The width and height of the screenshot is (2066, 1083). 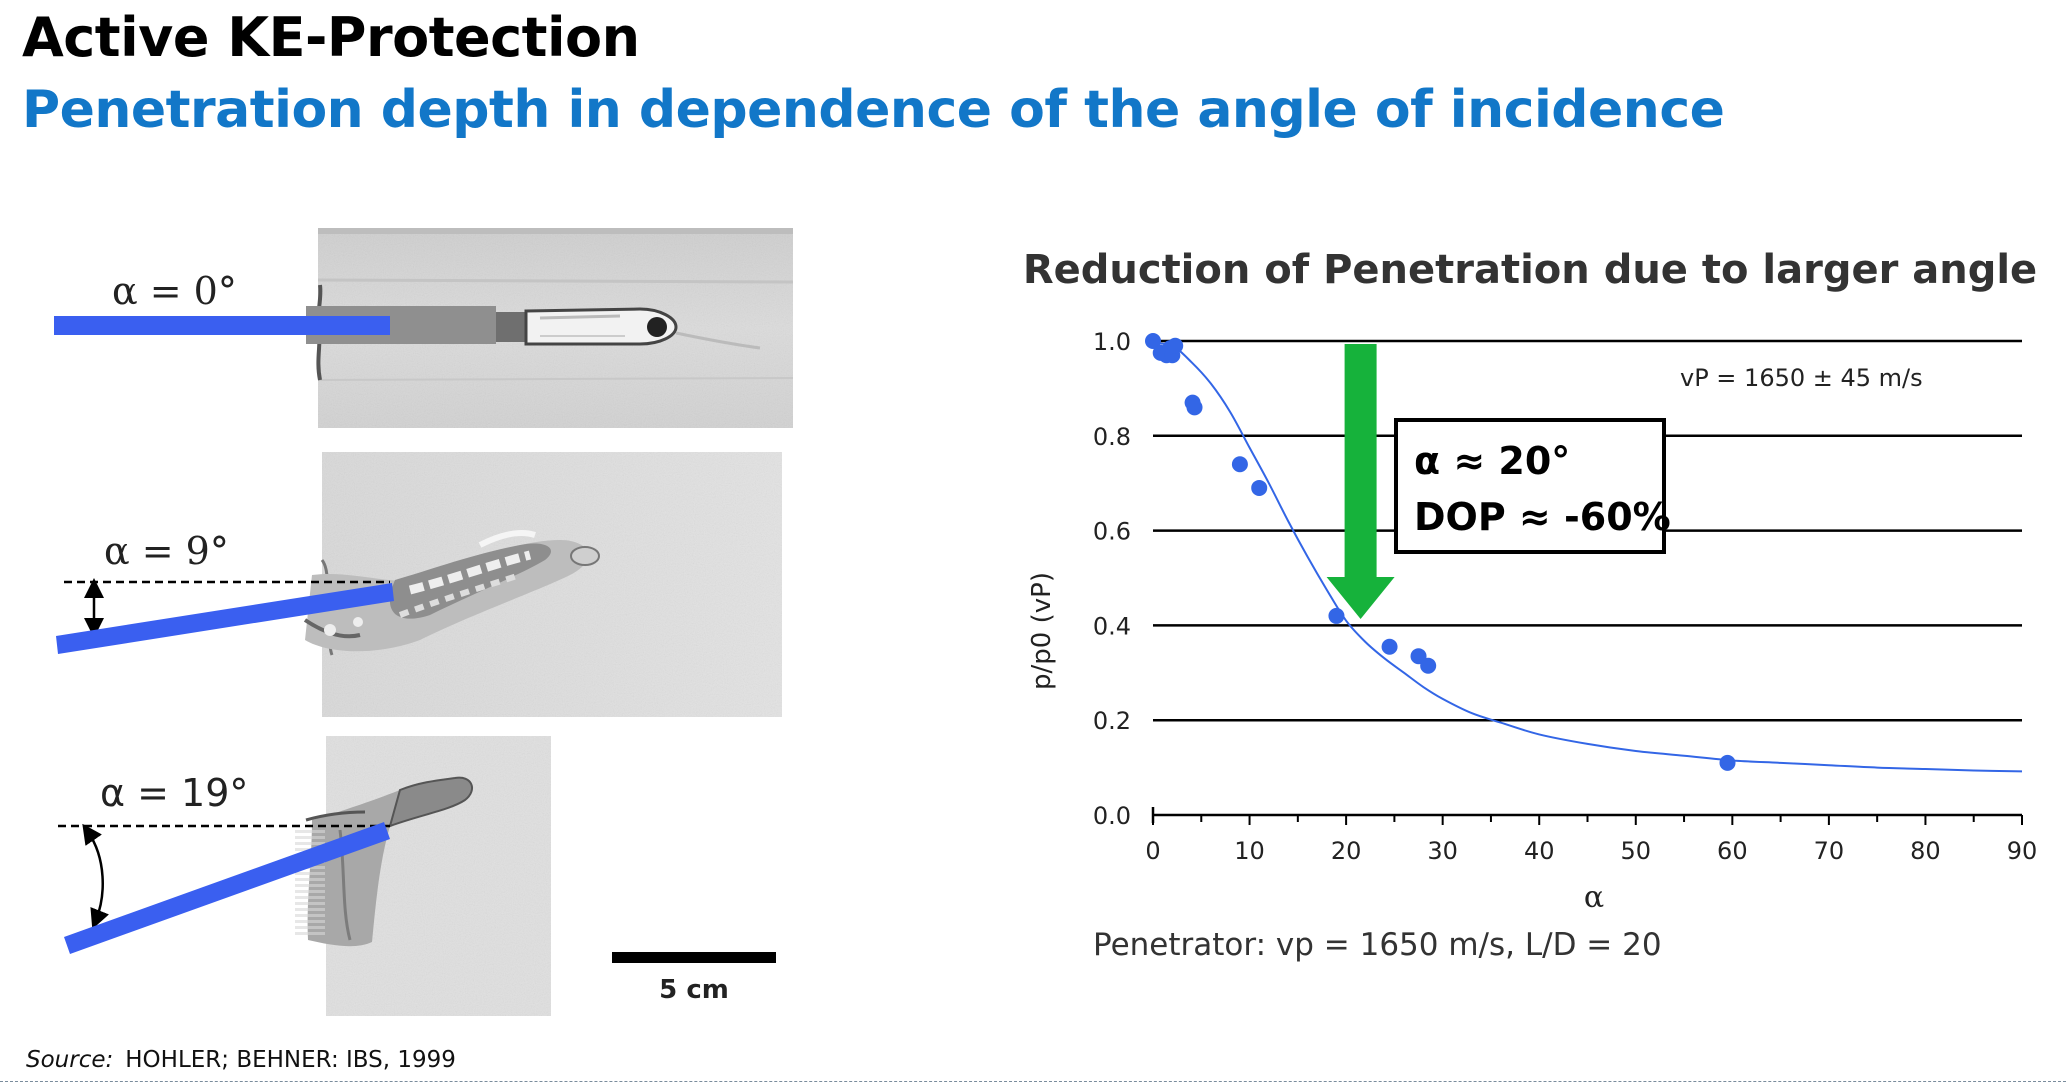 What do you see at coordinates (222, 325) in the screenshot?
I see `penetrator-rod-0deg` at bounding box center [222, 325].